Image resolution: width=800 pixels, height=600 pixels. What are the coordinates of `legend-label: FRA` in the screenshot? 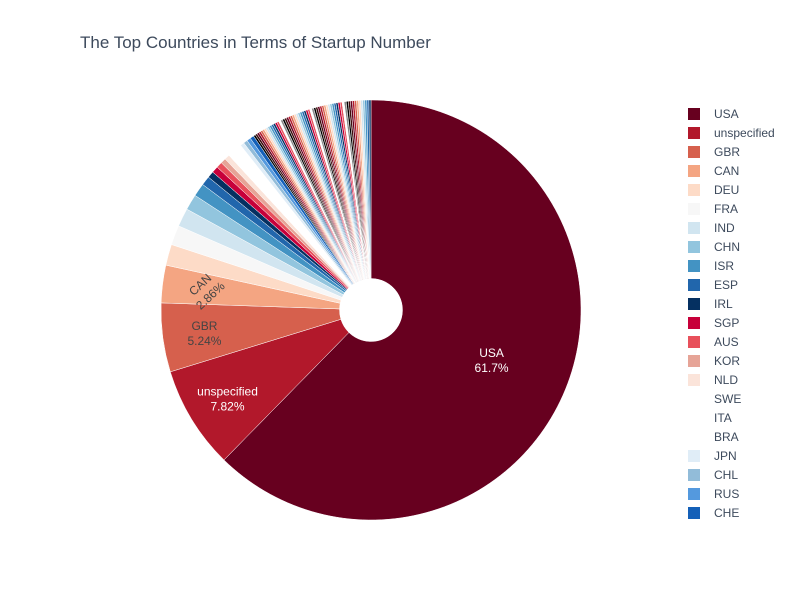 It's located at (726, 208).